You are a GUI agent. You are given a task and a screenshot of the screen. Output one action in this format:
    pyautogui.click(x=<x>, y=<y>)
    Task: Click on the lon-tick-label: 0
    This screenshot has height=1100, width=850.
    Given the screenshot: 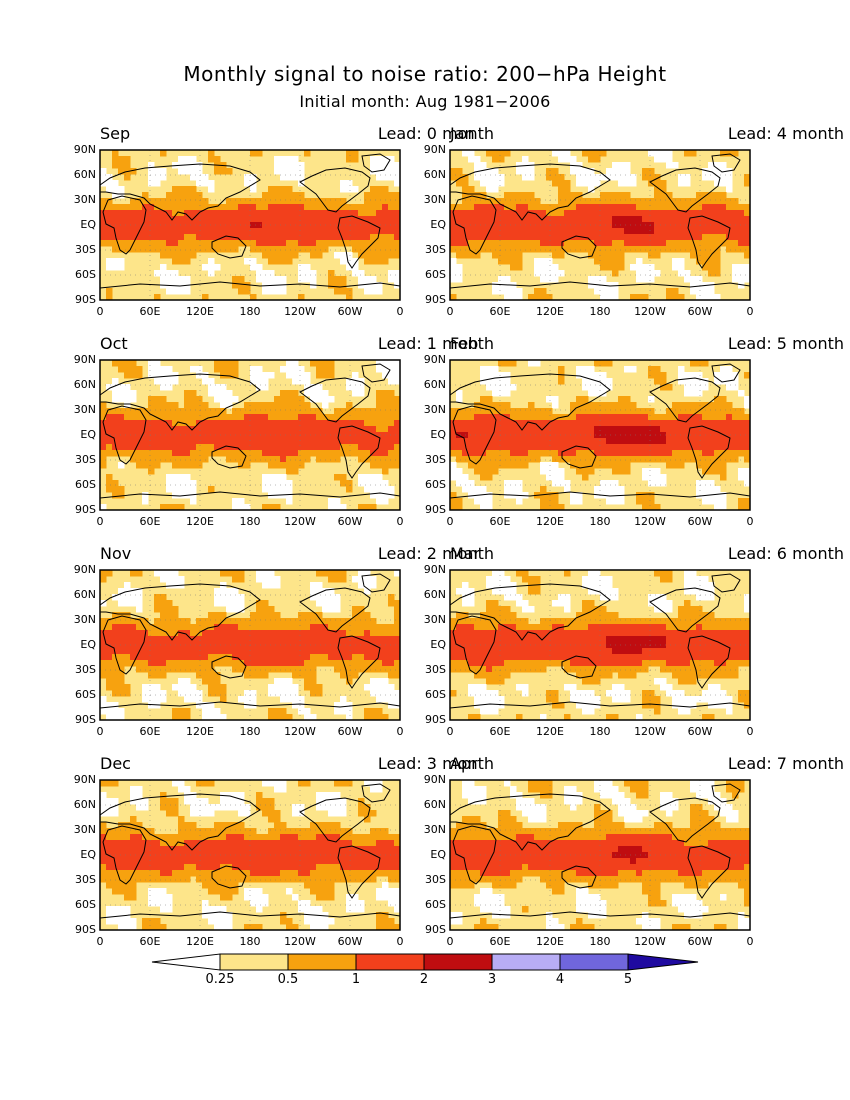 What is the action you would take?
    pyautogui.click(x=750, y=731)
    